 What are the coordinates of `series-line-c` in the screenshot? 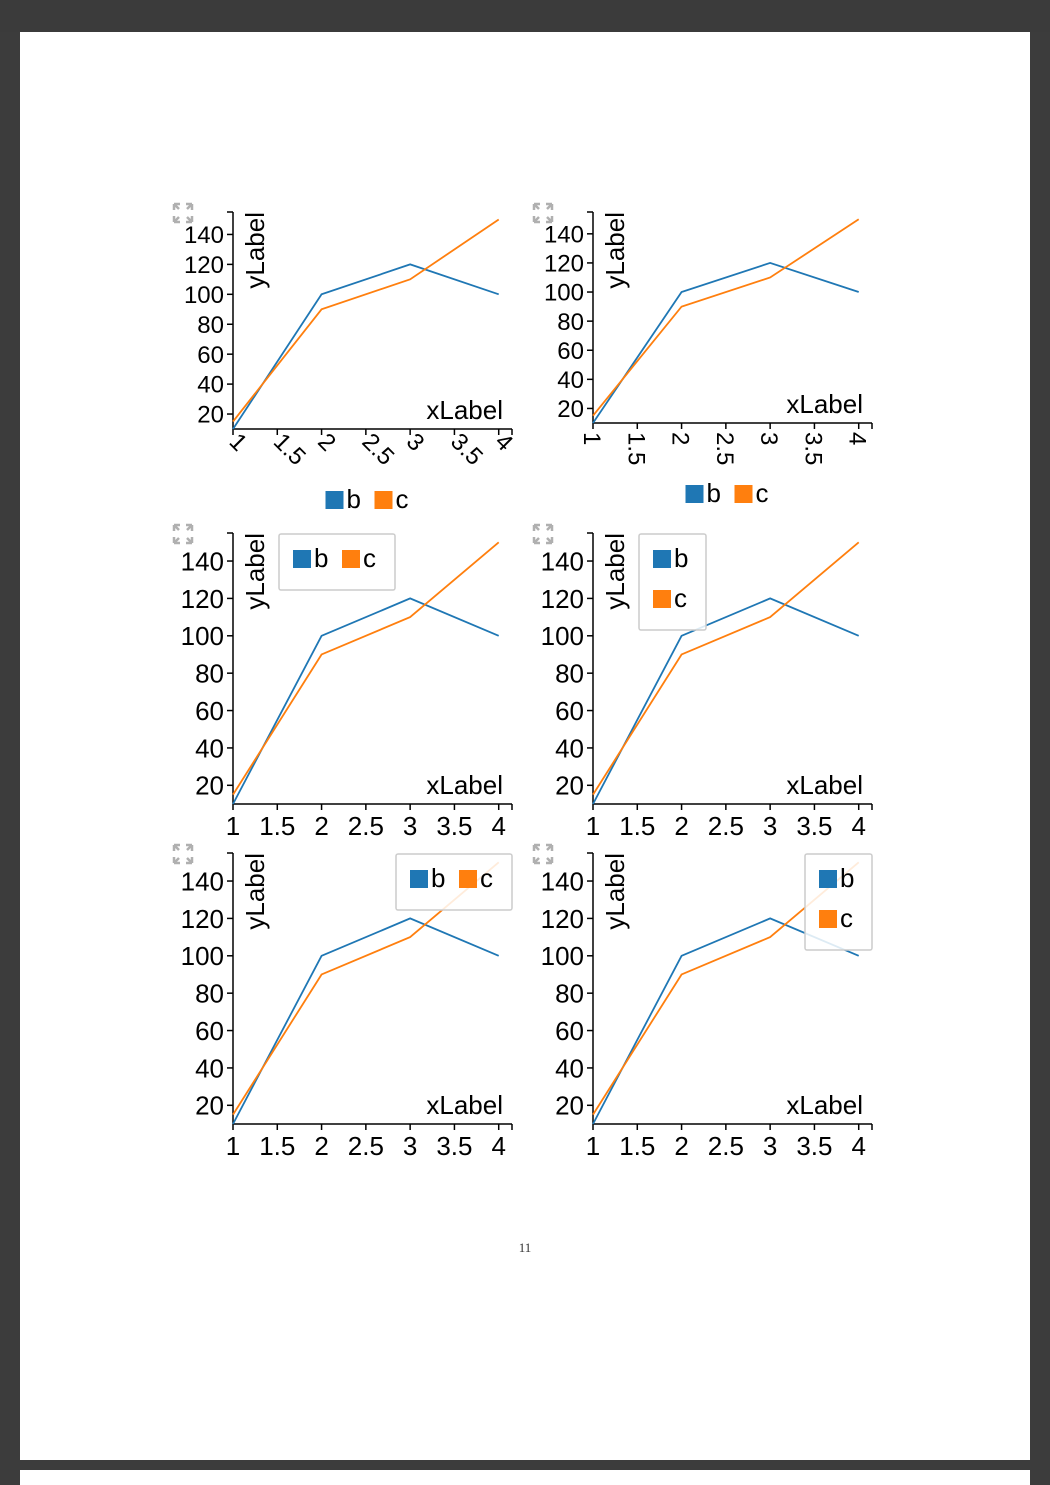 It's located at (726, 317).